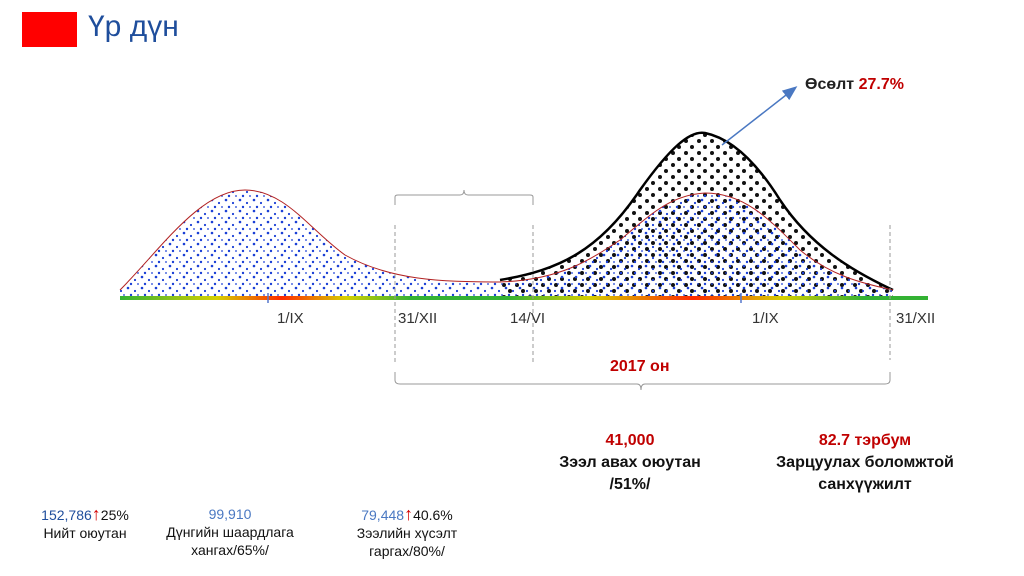  I want to click on stat-line1: Зээлийн хүсэлт, so click(407, 533).